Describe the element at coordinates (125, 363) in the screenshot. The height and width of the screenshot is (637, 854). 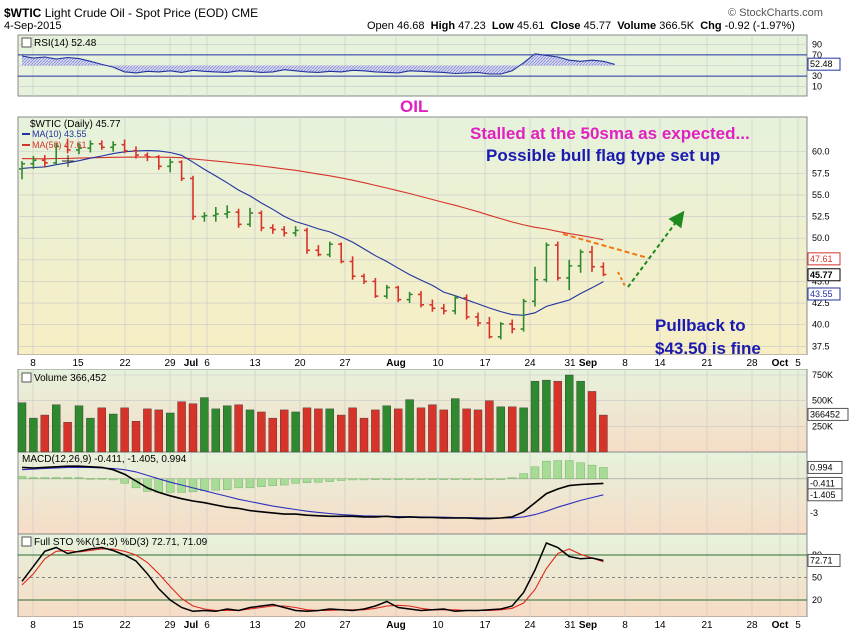
I see `x-axis-label: 22` at that location.